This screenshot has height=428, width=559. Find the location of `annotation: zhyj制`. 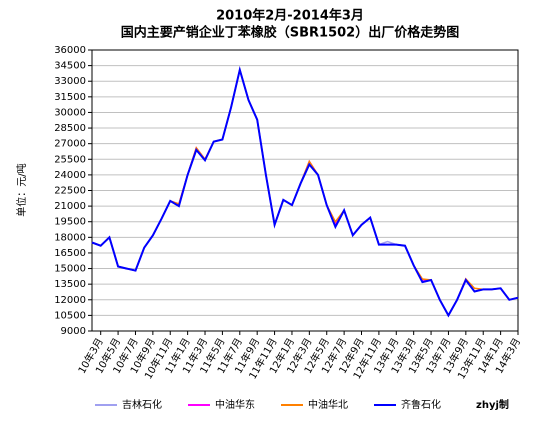

annotation: zhyj制 is located at coordinates (492, 404).